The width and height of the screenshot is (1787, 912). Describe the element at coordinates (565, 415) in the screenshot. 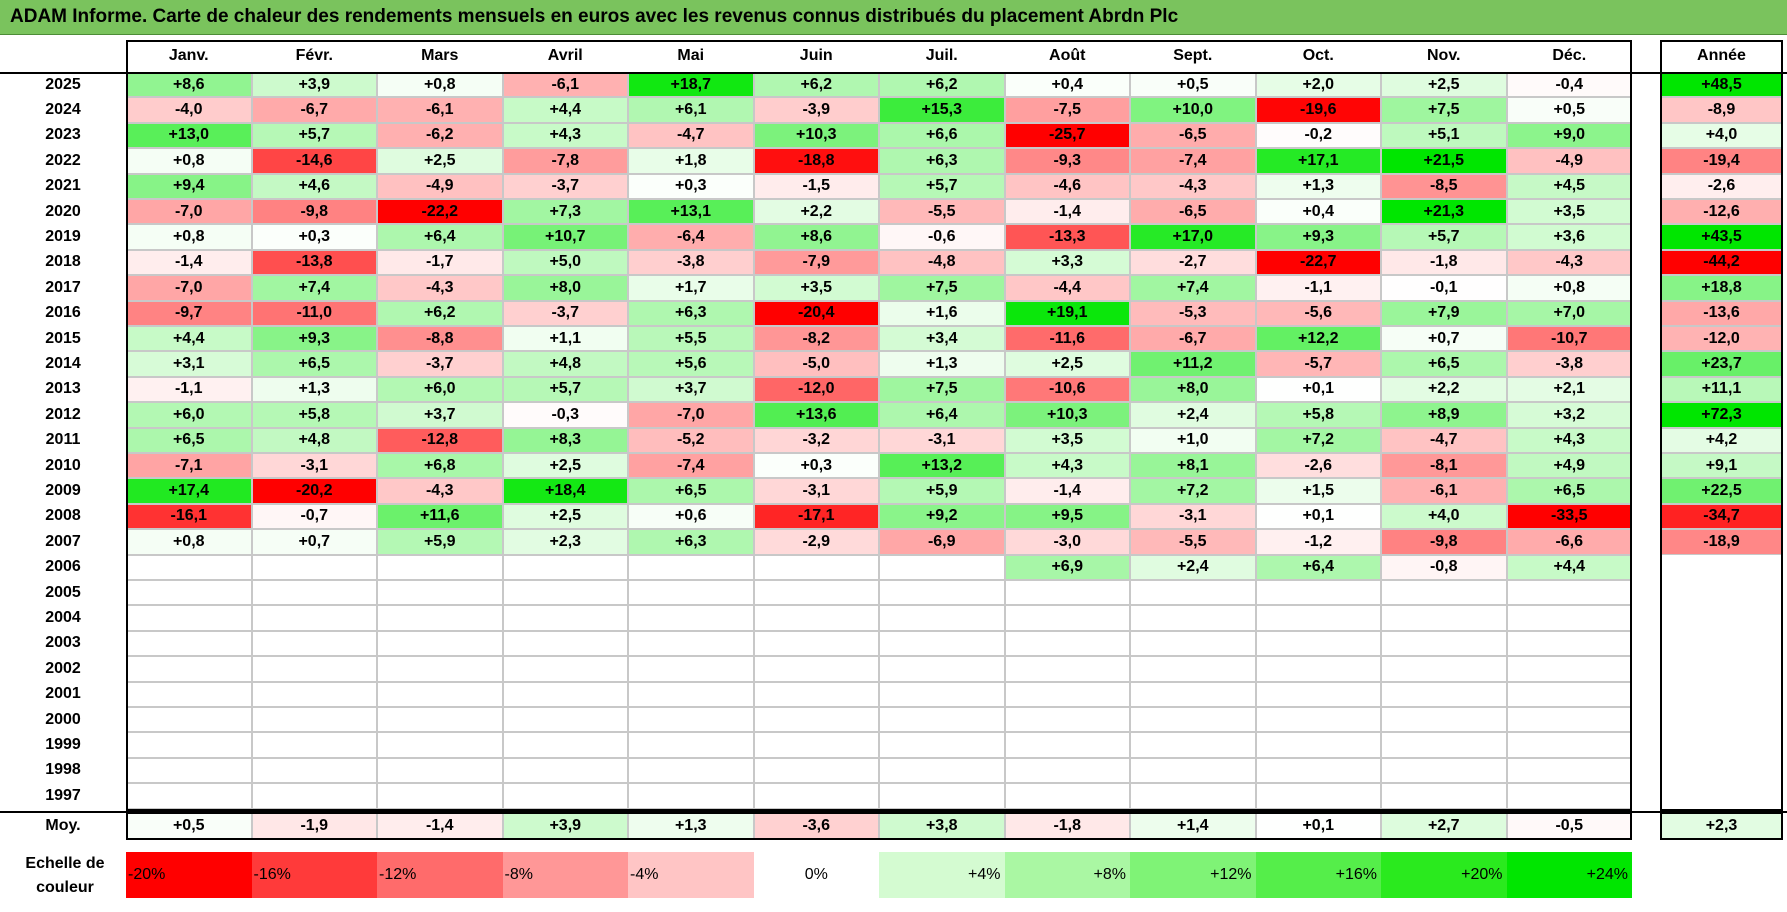

I see `heatmap-cell: -0,3` at that location.